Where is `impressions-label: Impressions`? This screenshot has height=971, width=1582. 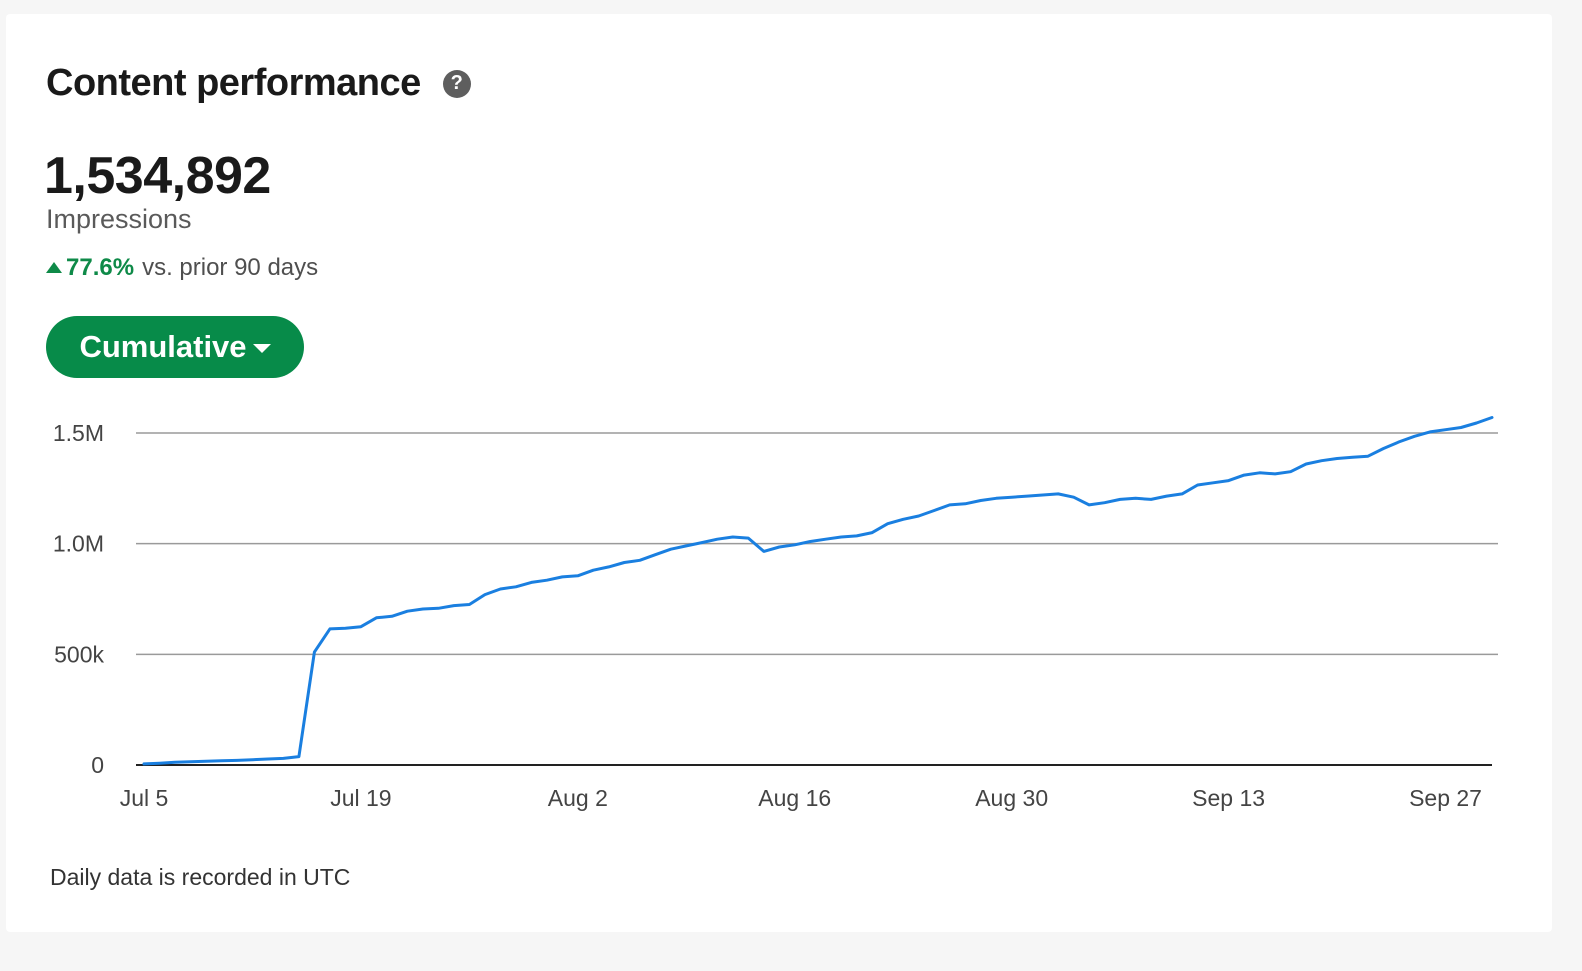
impressions-label: Impressions is located at coordinates (119, 219).